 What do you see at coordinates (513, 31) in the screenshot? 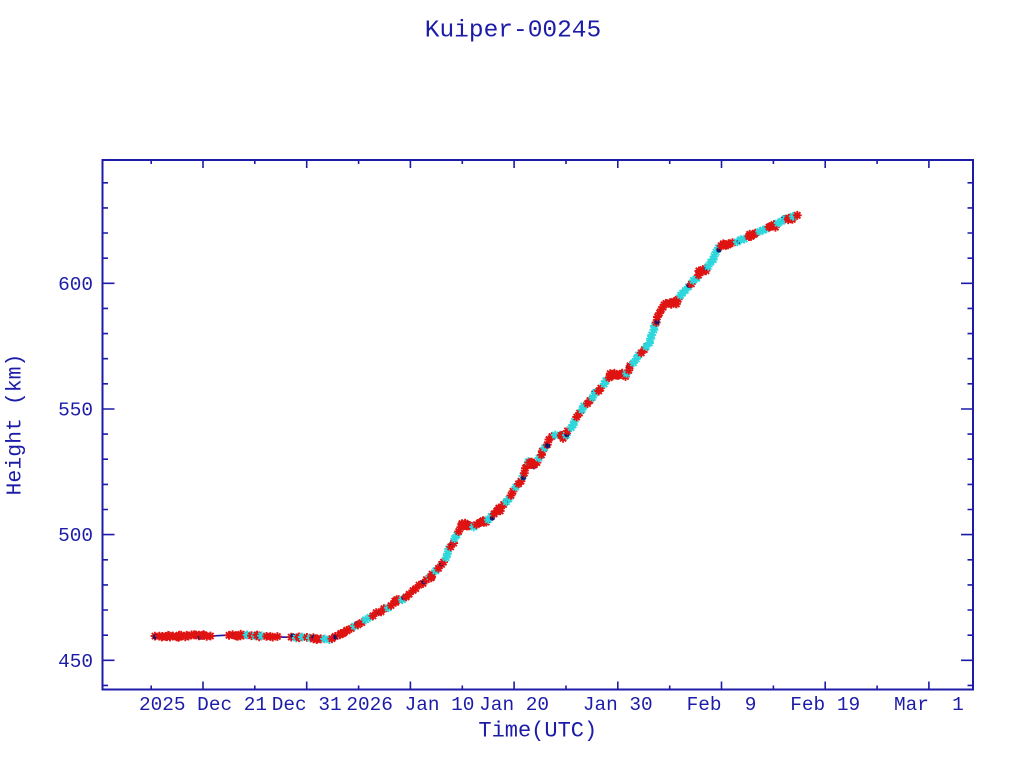
I see `svg-text: Kuiper-00245` at bounding box center [513, 31].